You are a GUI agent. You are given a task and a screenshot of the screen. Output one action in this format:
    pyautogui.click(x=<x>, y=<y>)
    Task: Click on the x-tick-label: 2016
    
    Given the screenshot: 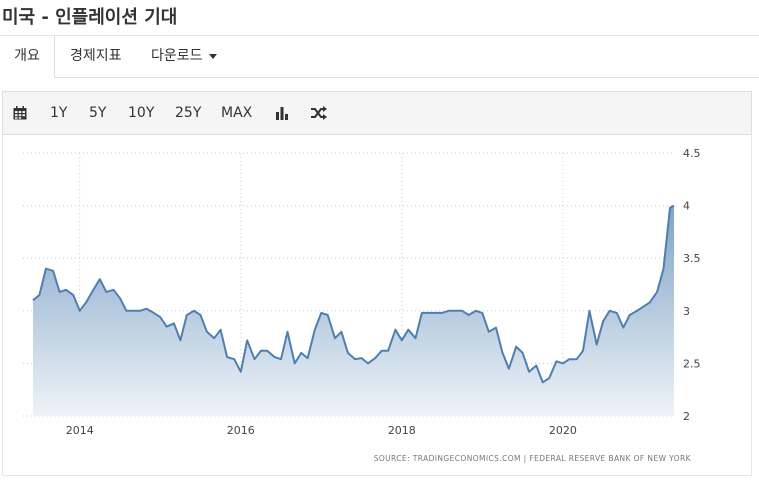 What is the action you would take?
    pyautogui.click(x=241, y=430)
    